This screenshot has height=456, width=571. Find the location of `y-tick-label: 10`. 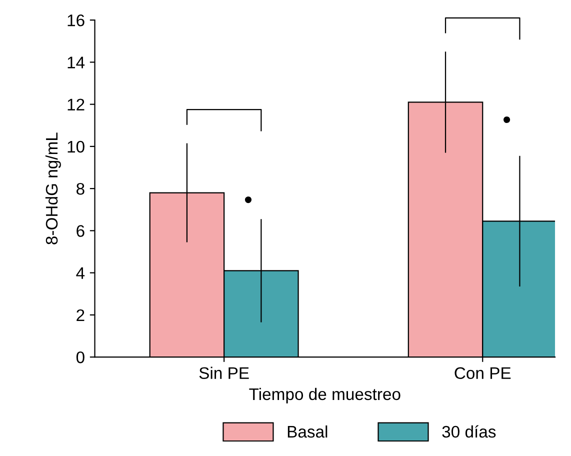

y-tick-label: 10 is located at coordinates (76, 146).